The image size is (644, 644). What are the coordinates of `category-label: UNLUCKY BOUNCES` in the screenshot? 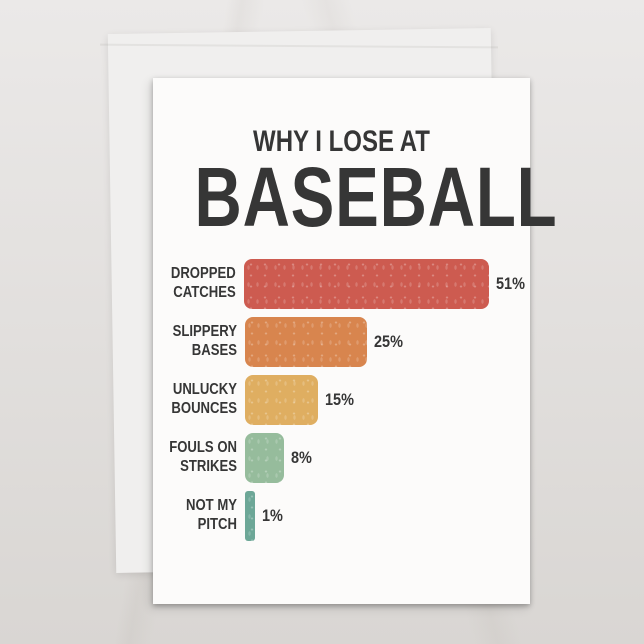 It's located at (202, 400).